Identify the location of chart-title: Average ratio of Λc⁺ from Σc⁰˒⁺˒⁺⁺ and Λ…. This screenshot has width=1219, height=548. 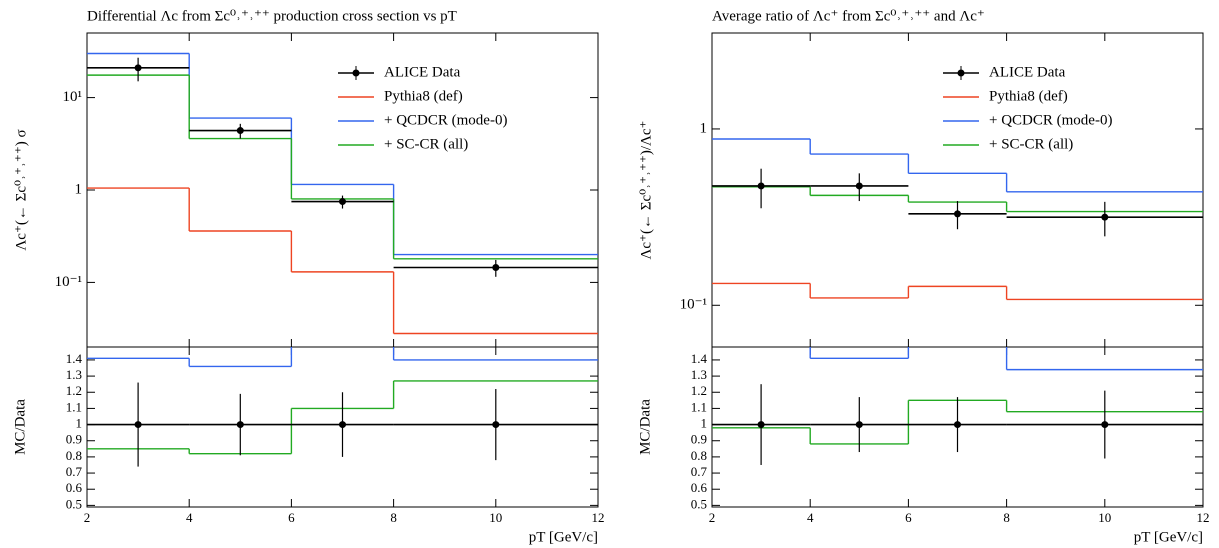
(848, 16).